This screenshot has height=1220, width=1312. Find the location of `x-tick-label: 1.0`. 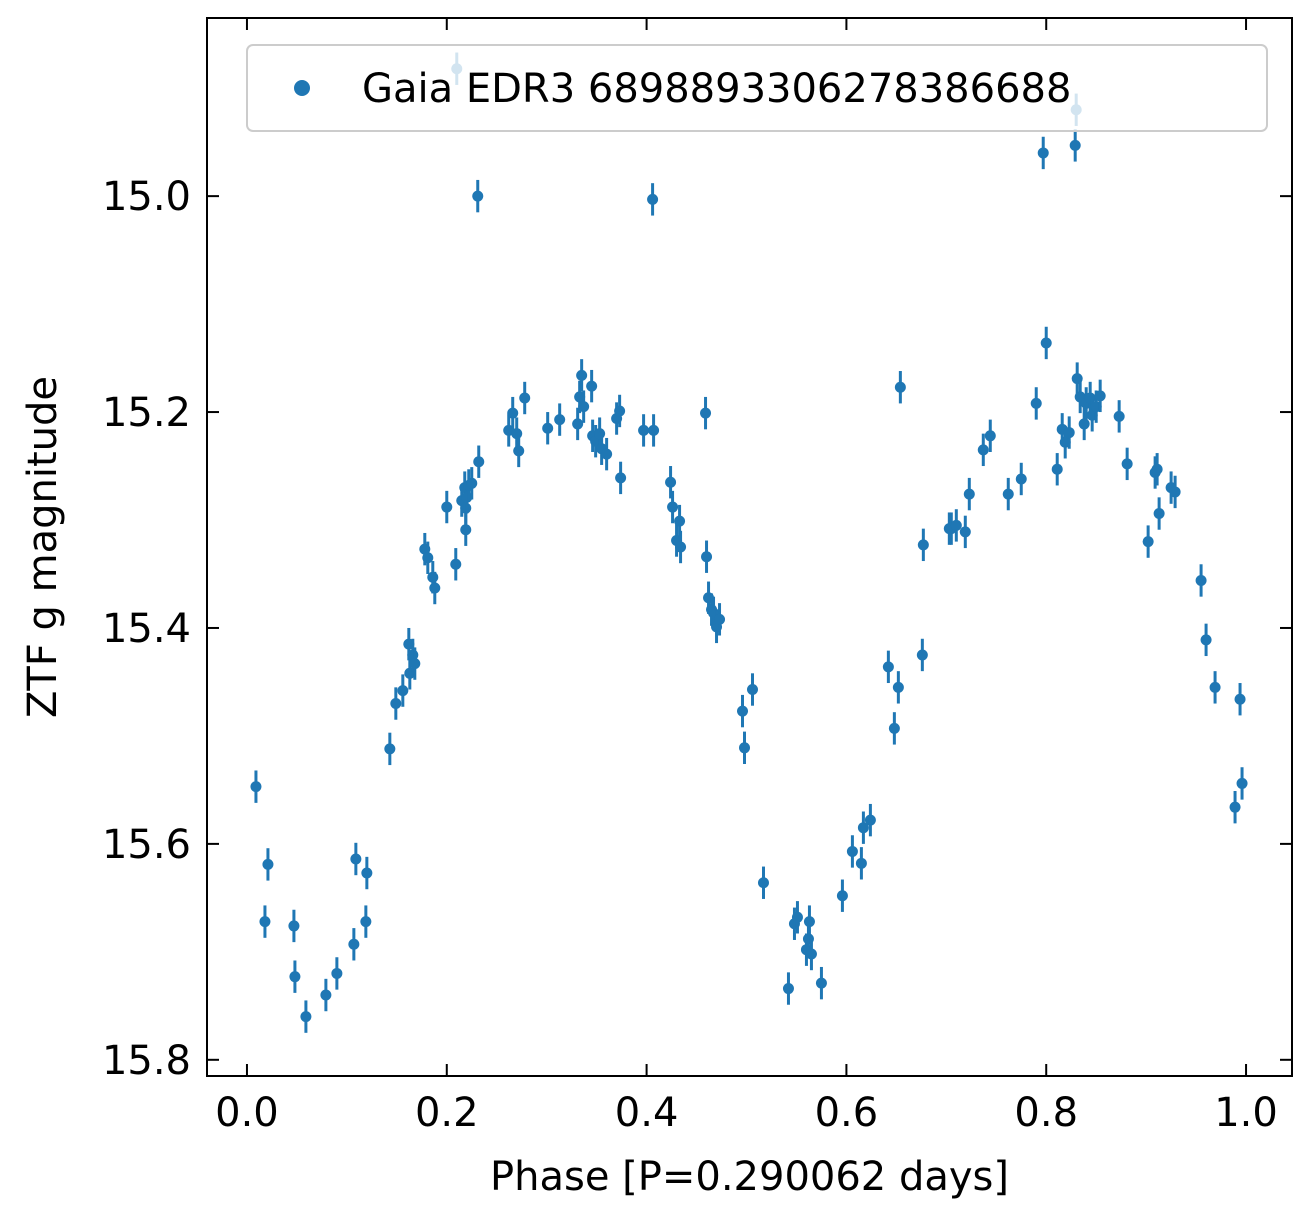

x-tick-label: 1.0 is located at coordinates (1246, 1113).